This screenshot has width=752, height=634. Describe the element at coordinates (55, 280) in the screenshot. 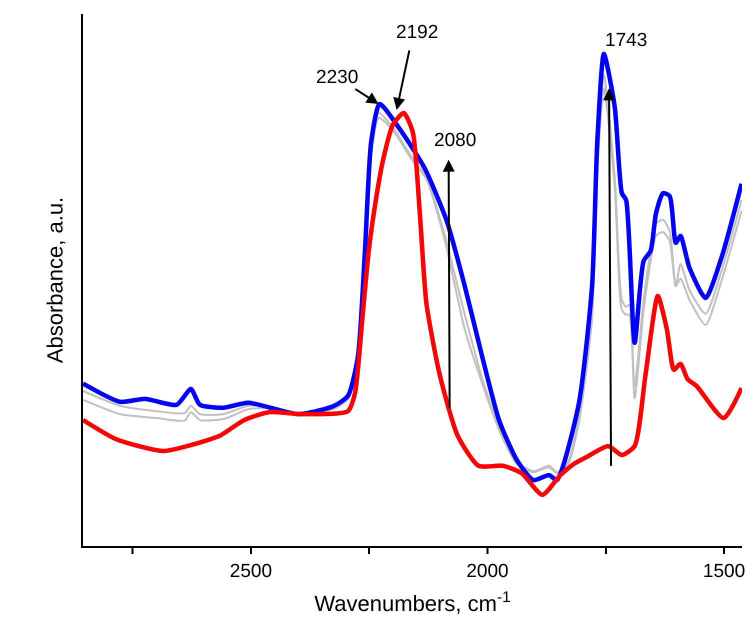

I see `y-axis-title: Absorbance, a.u.` at that location.